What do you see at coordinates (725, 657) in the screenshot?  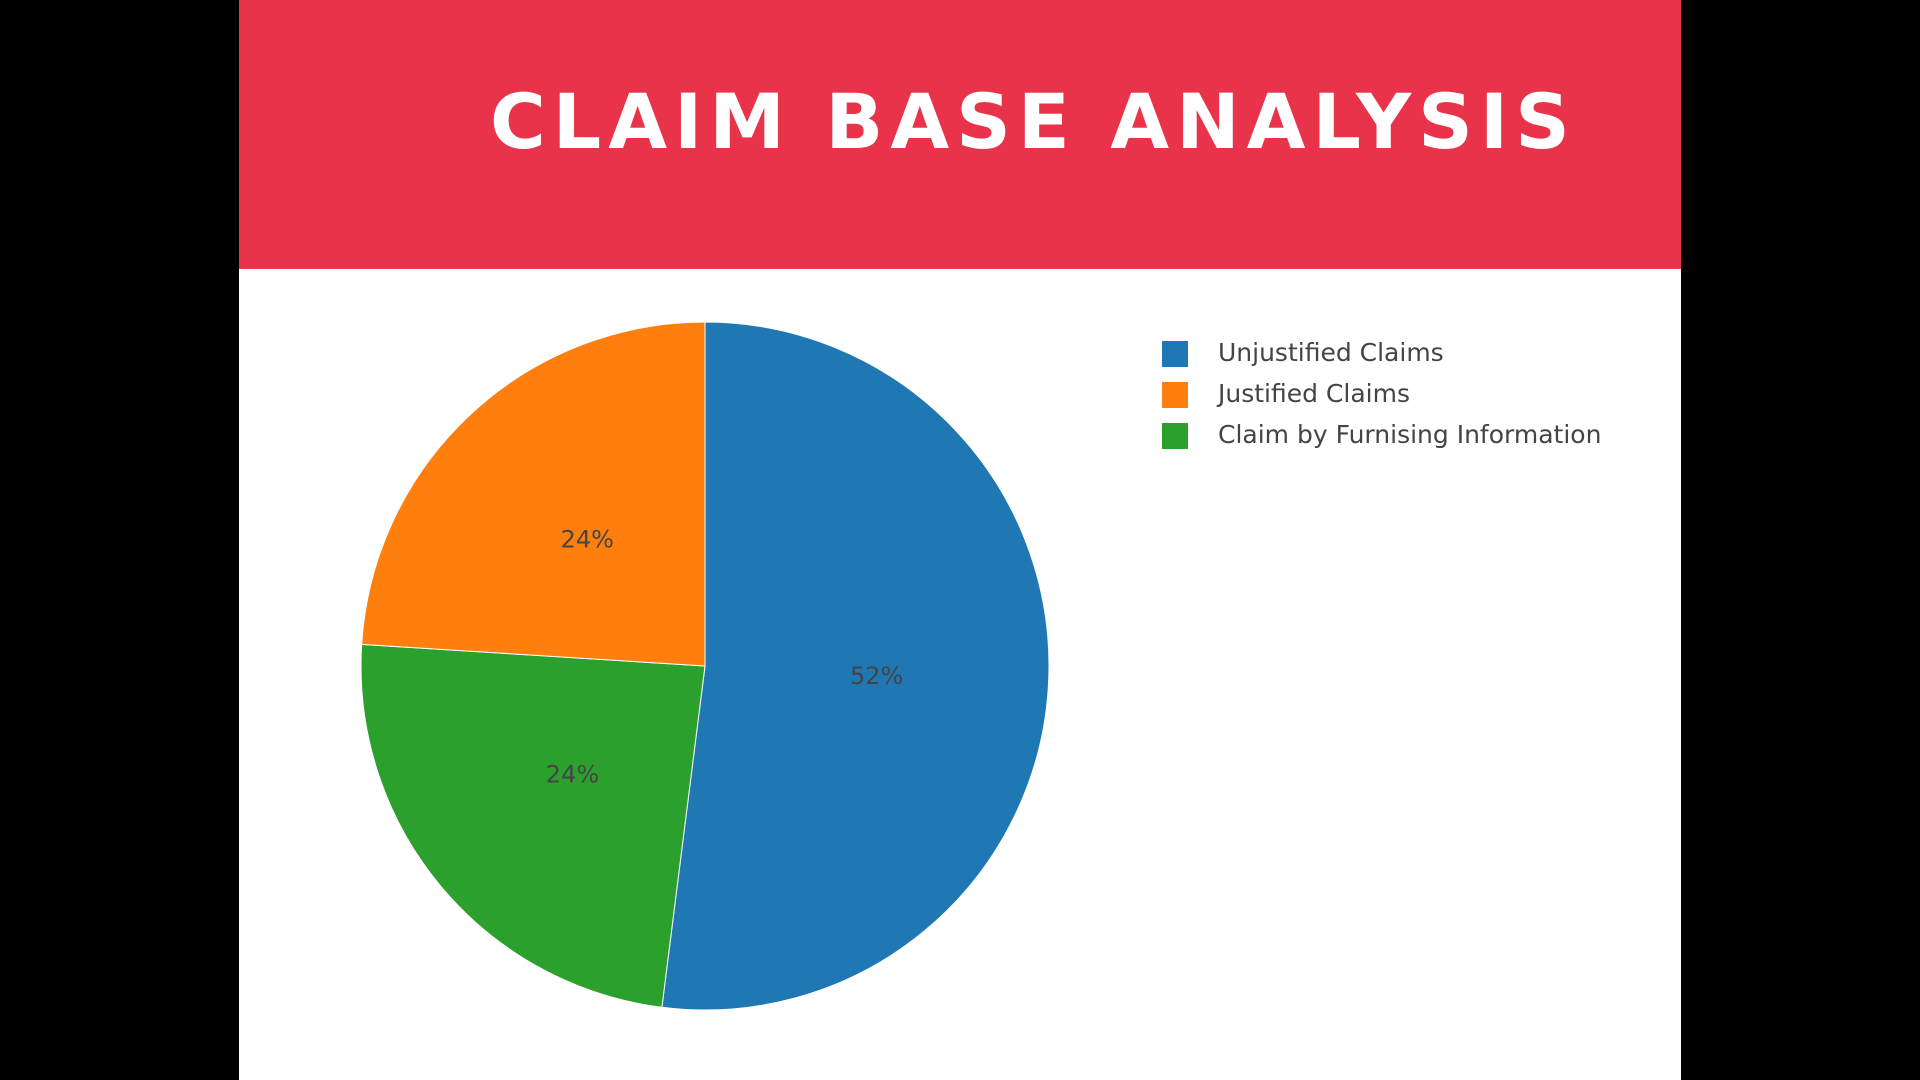 I see `pie-slice-labels: 52% 24% 24%` at bounding box center [725, 657].